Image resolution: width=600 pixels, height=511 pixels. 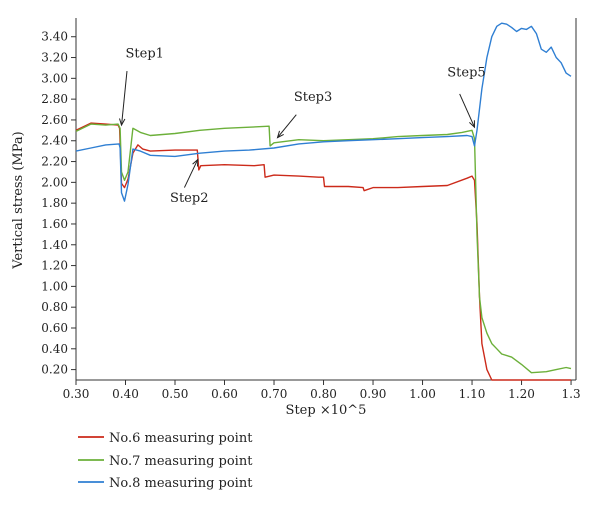 What do you see at coordinates (181, 438) in the screenshot?
I see `legend-label-no6: No.6 measuring point` at bounding box center [181, 438].